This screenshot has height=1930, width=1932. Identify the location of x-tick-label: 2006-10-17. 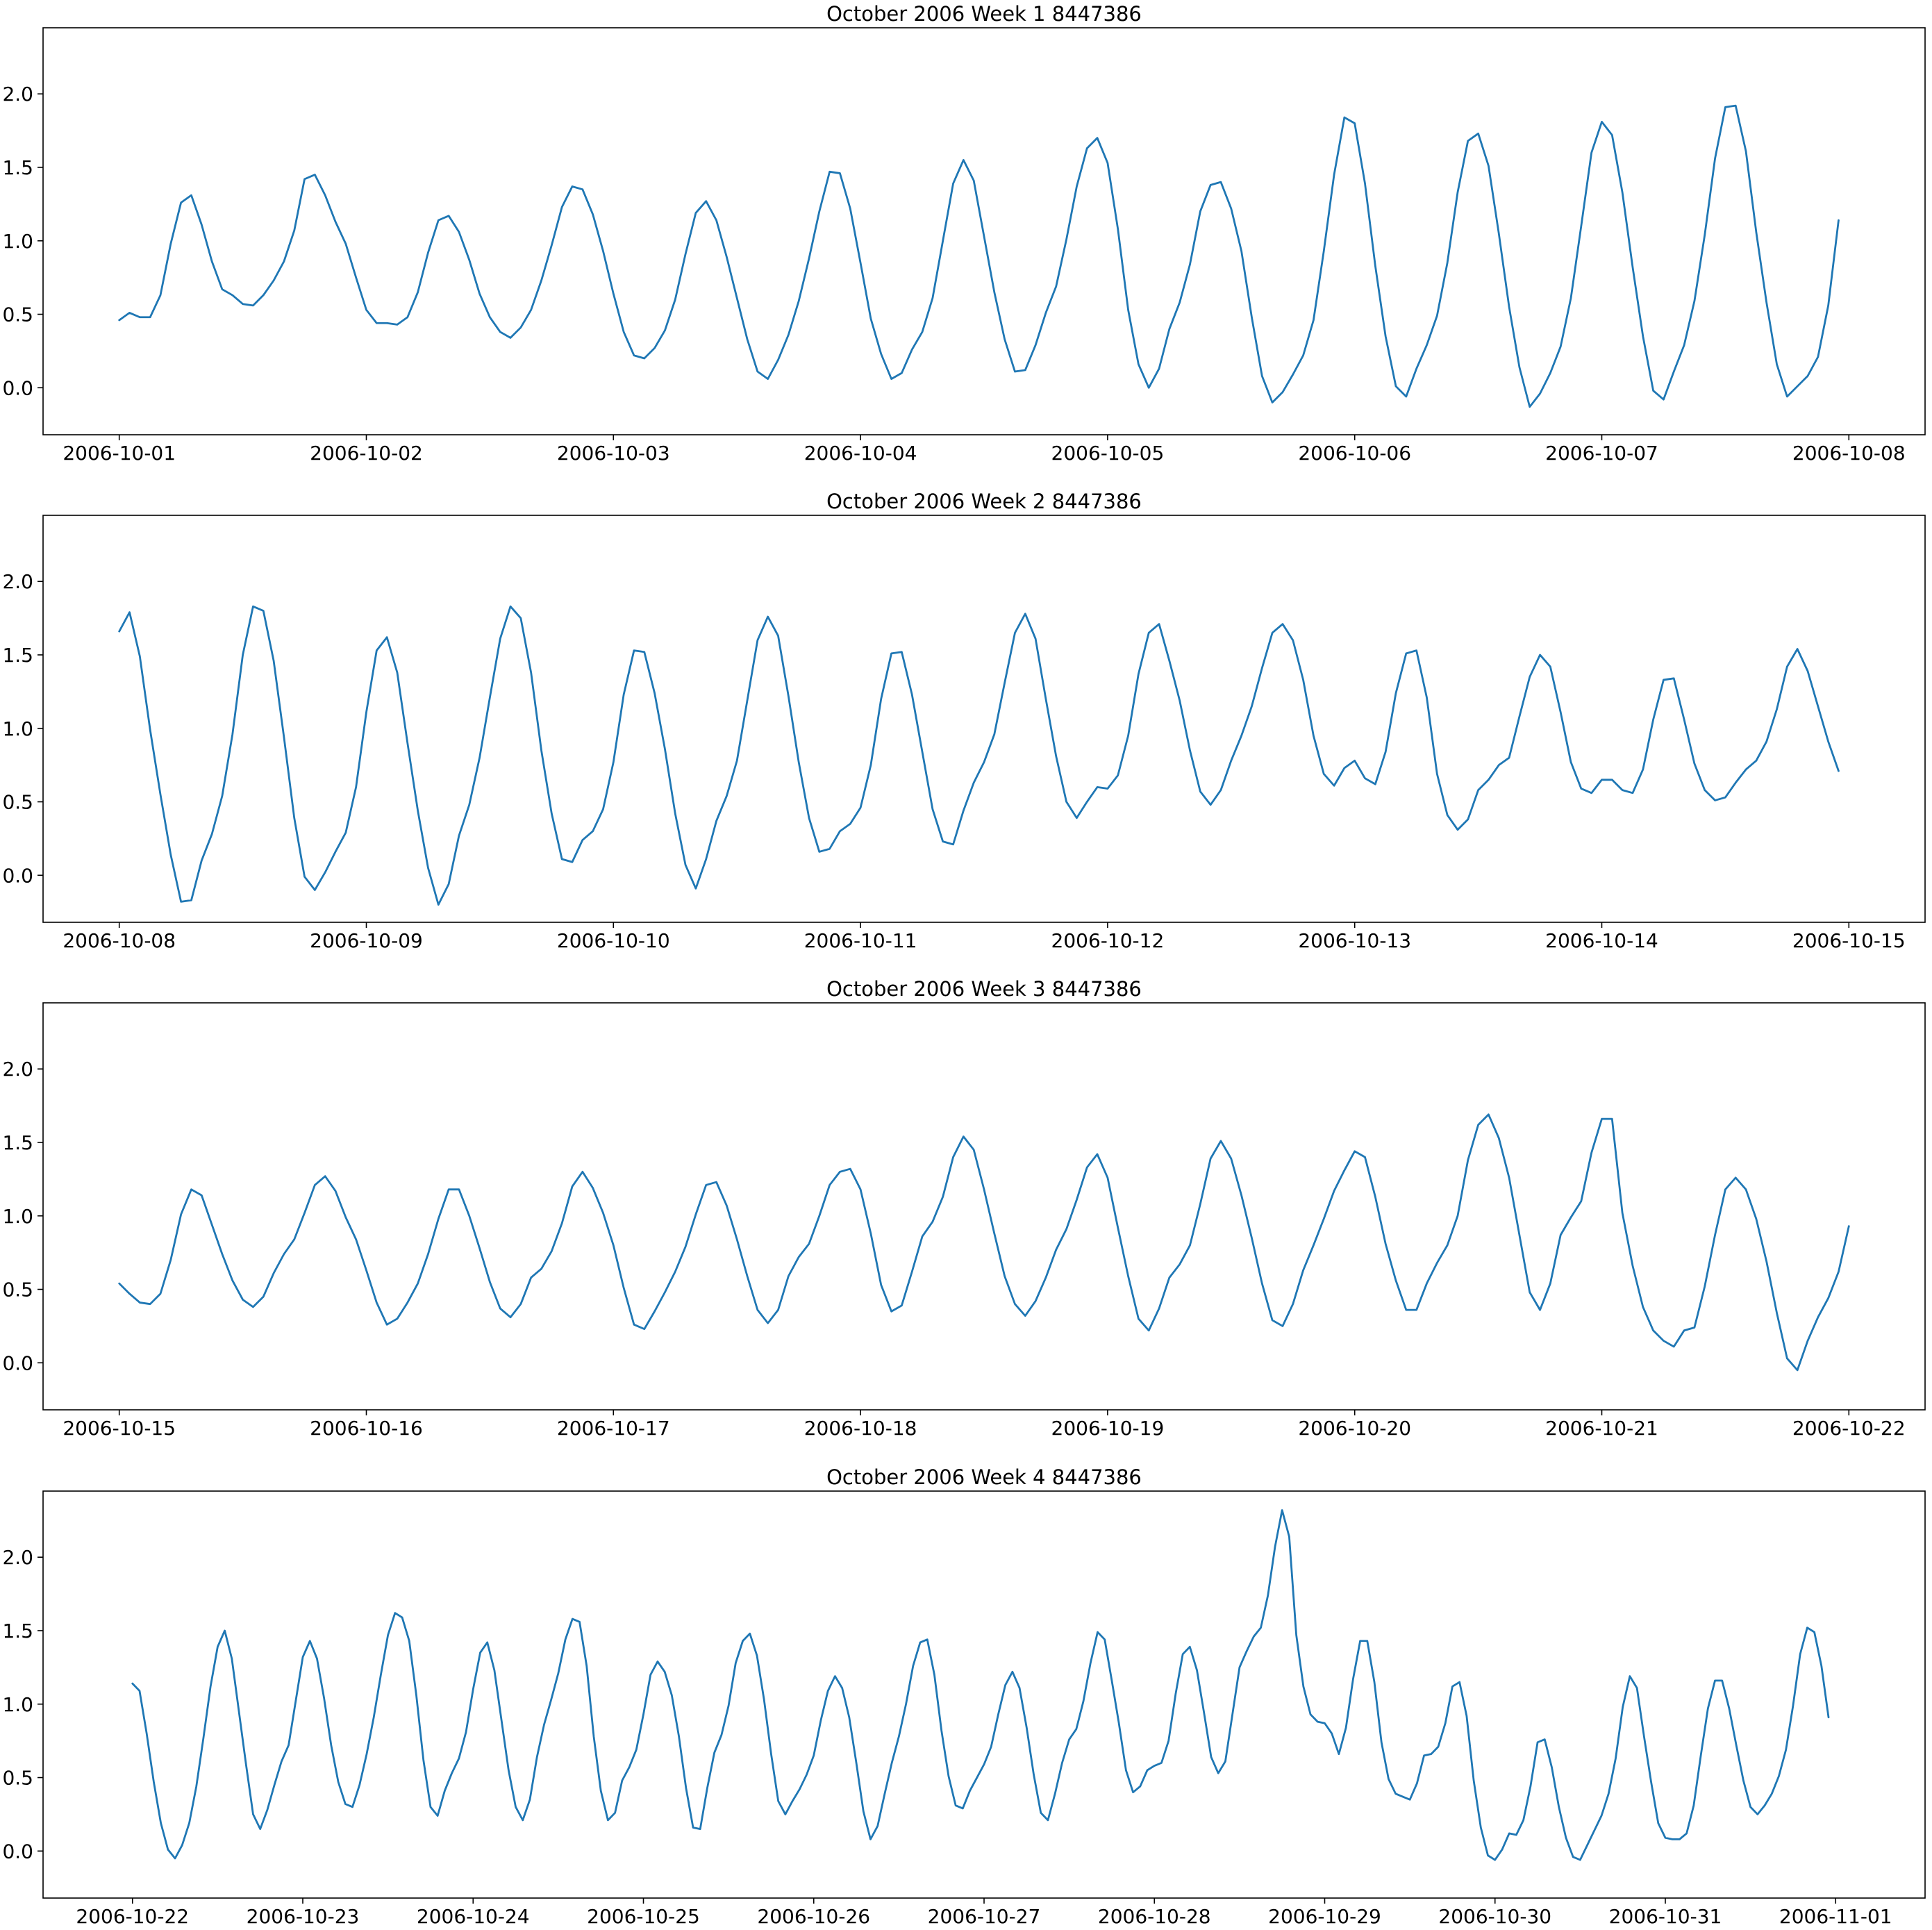
(613, 1428).